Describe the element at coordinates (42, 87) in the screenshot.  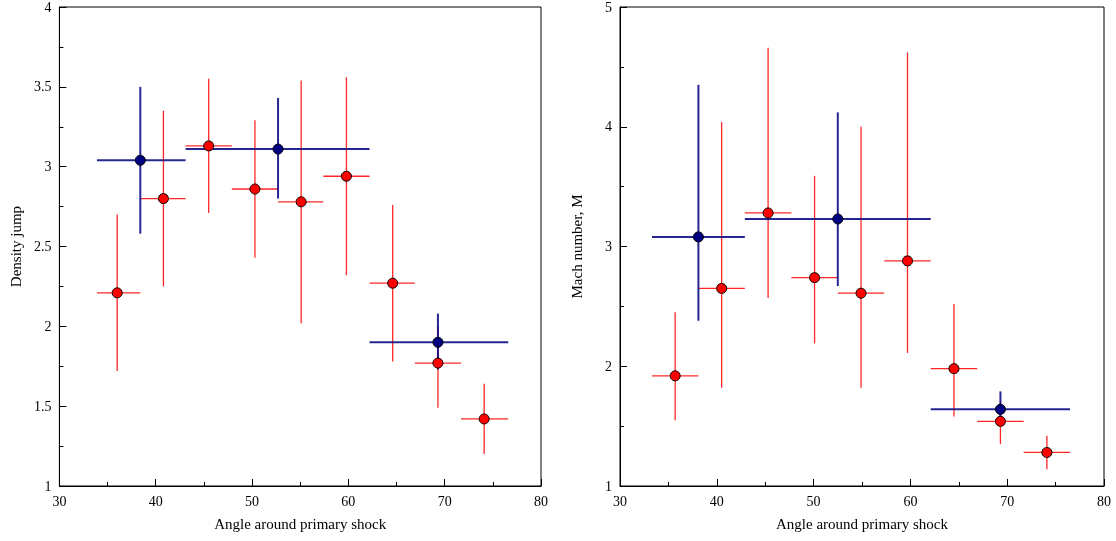
I see `y-tick-label: 3.5` at that location.